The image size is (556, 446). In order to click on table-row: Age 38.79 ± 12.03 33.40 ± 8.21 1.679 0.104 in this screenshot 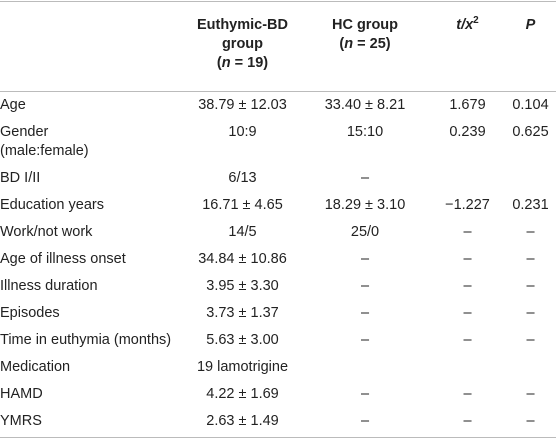, I will do `click(278, 106)`.